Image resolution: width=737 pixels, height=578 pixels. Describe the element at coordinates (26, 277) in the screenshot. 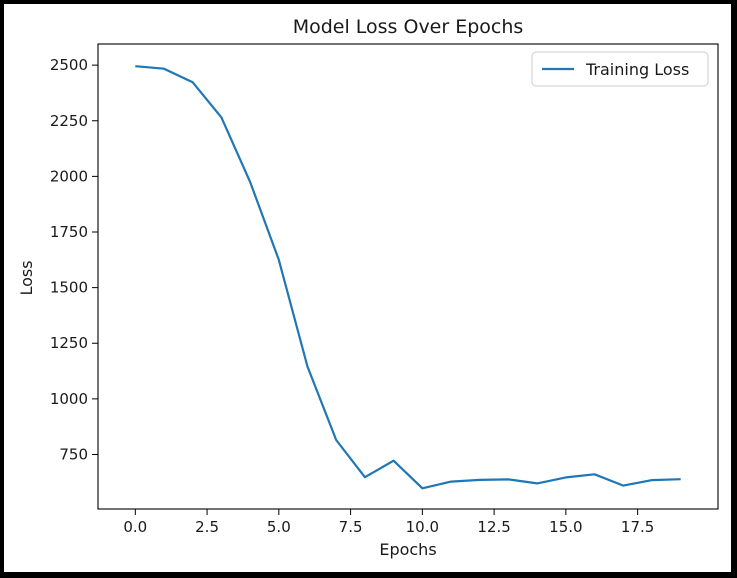

I see `y-axis-title: Loss` at that location.